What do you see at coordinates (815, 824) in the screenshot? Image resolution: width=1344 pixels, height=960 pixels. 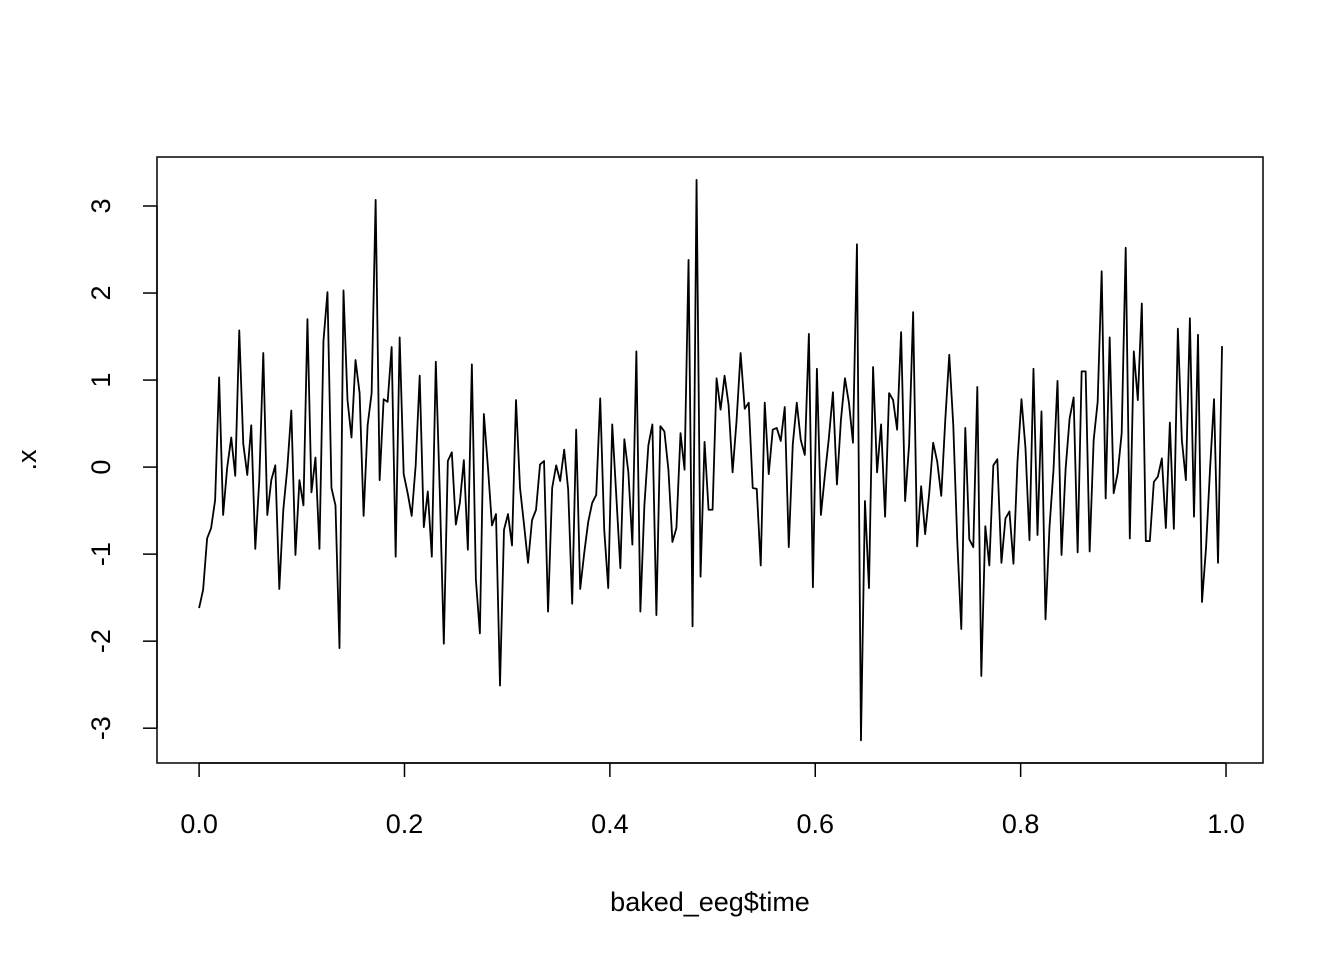 I see `x-tick-label: 0.6` at bounding box center [815, 824].